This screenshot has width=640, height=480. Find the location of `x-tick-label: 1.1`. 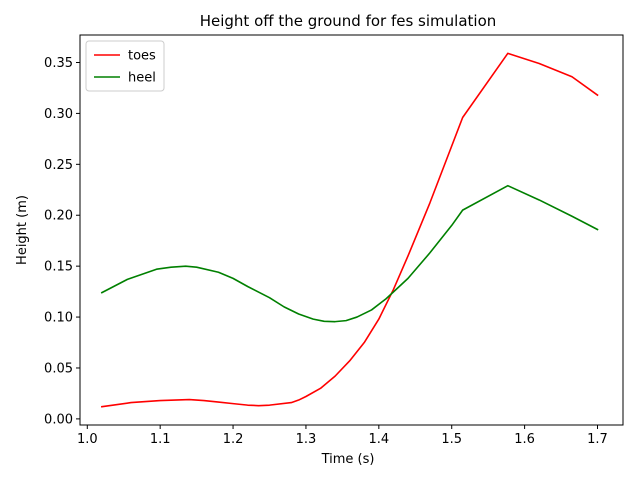

x-tick-label: 1.1 is located at coordinates (160, 439).